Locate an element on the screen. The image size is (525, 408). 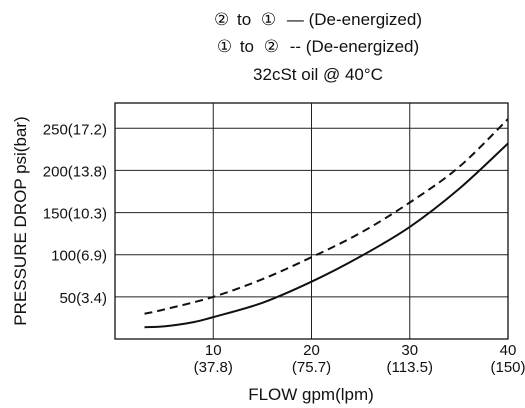
legend-1-from: ② is located at coordinates (221, 19).